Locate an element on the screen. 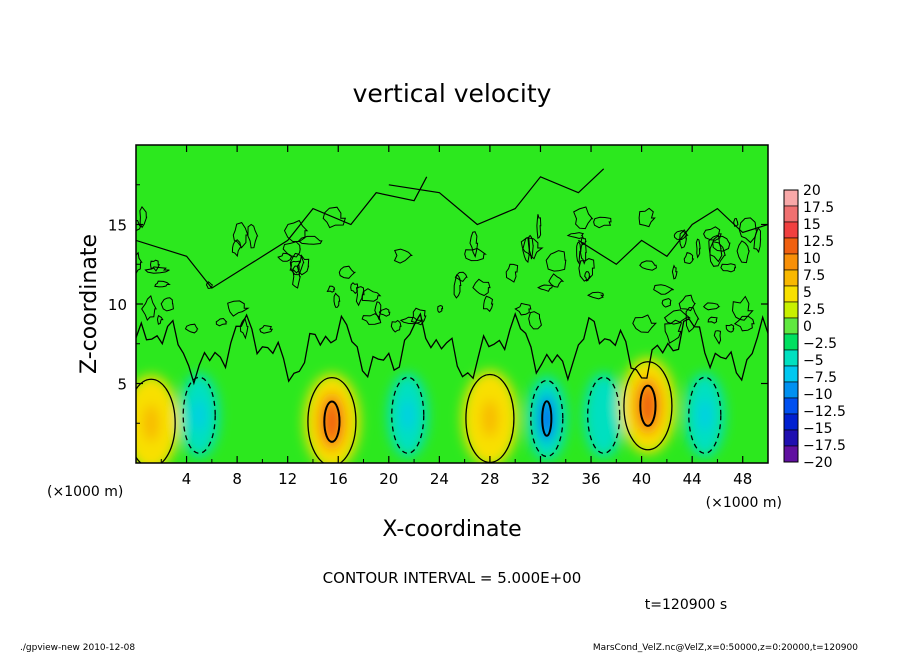  colorbar-label: 20 is located at coordinates (812, 191).